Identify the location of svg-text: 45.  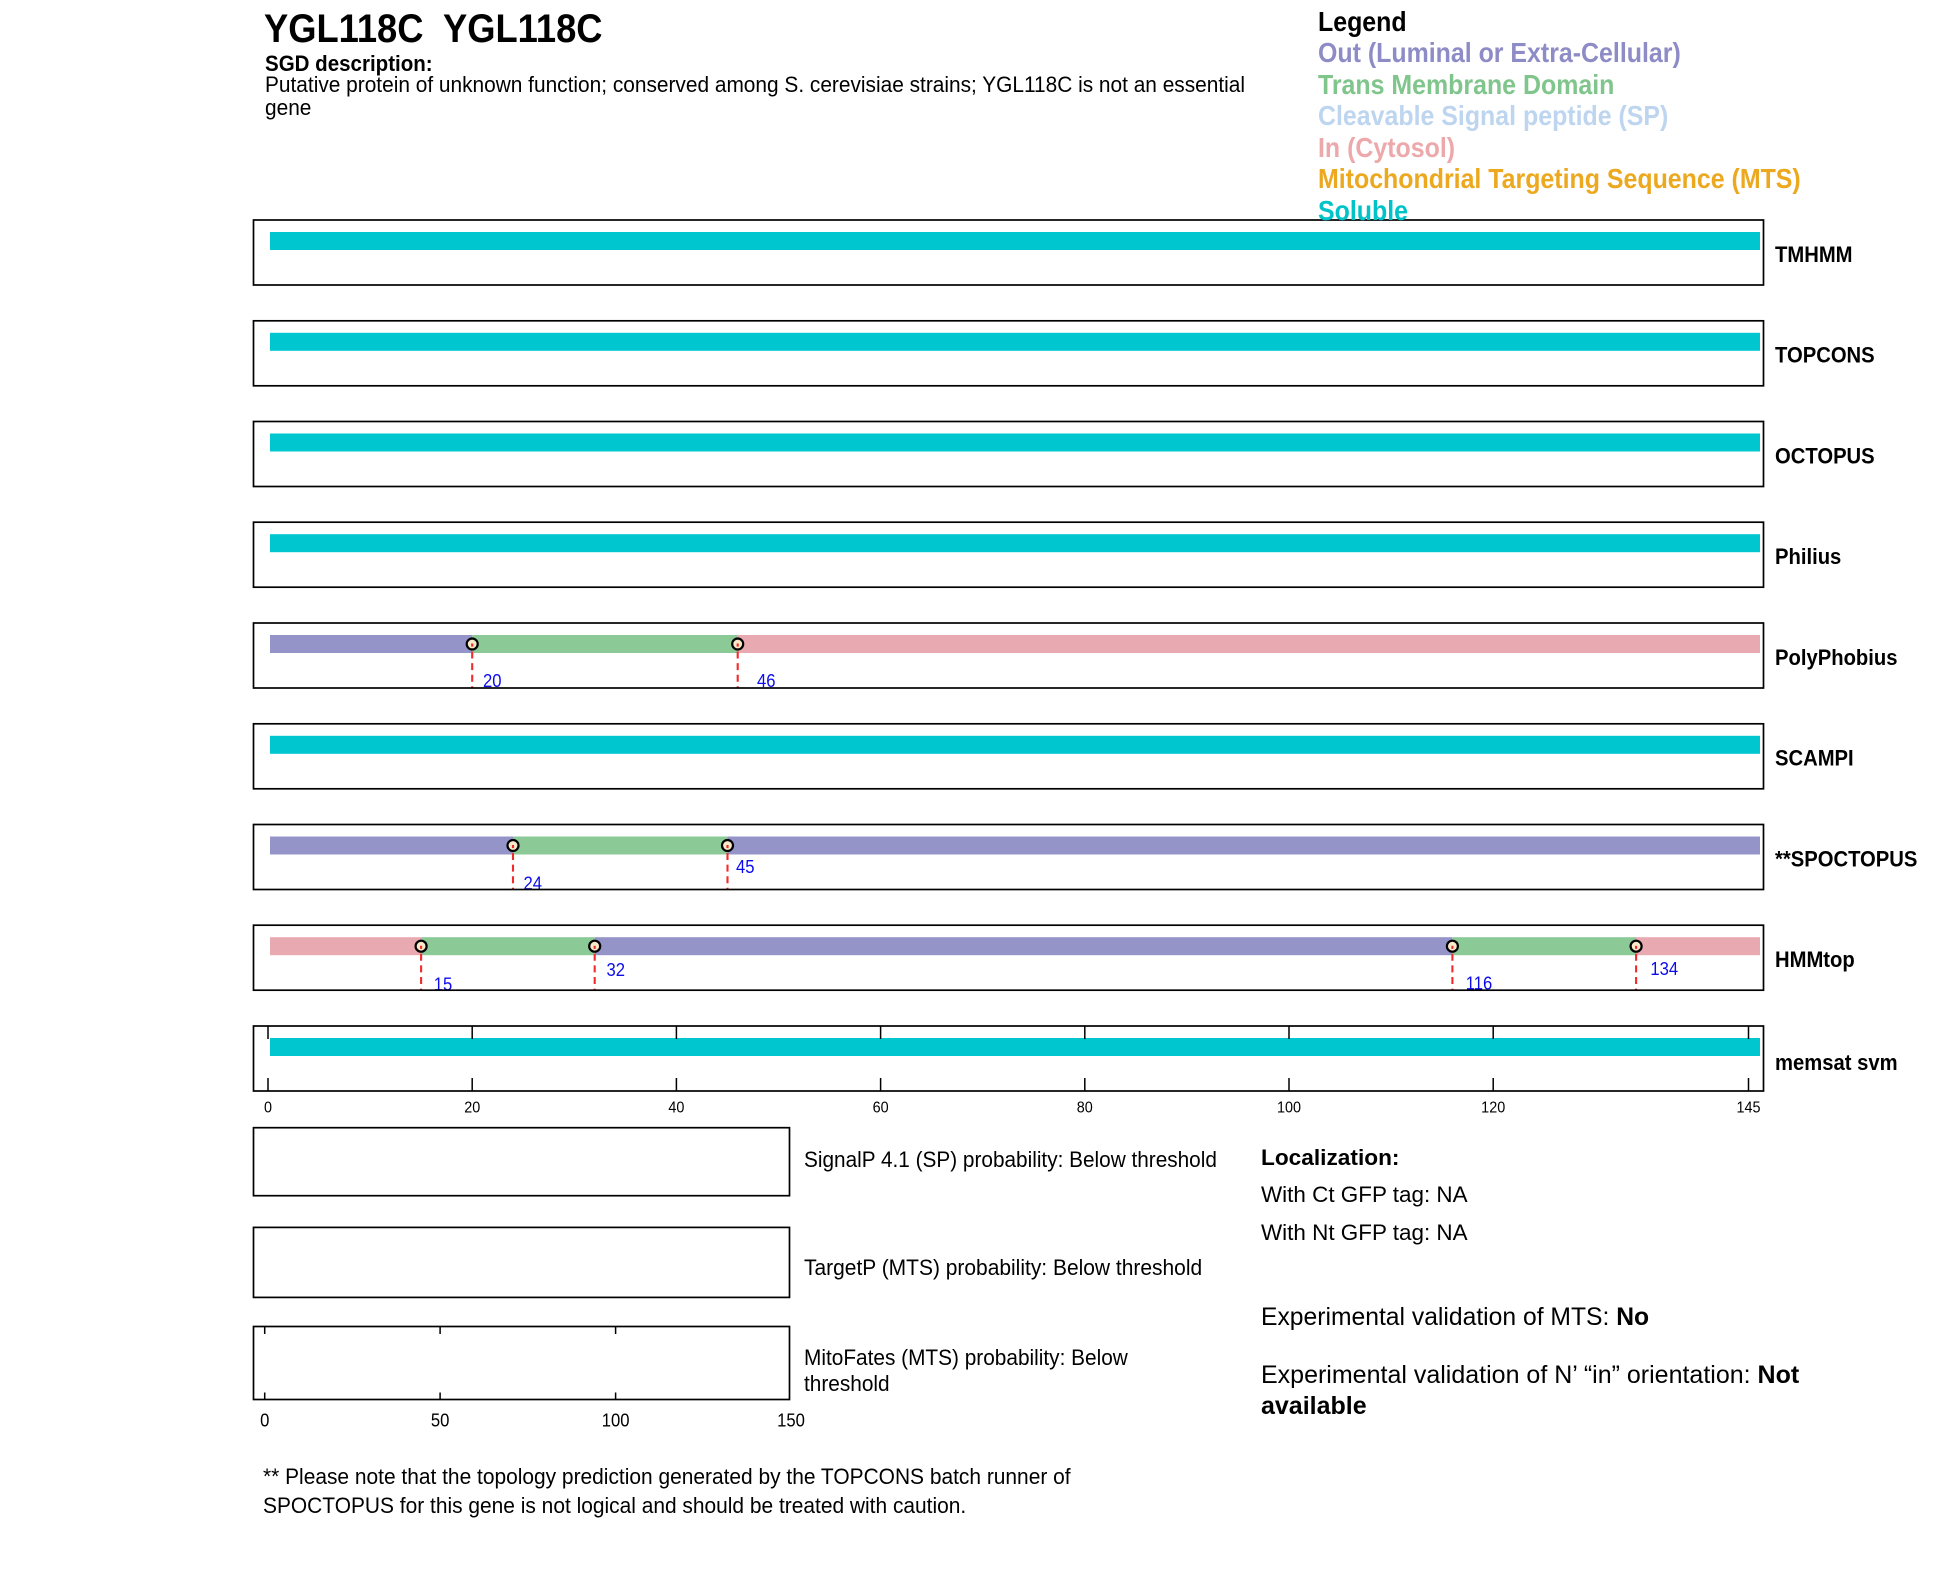
(745, 866).